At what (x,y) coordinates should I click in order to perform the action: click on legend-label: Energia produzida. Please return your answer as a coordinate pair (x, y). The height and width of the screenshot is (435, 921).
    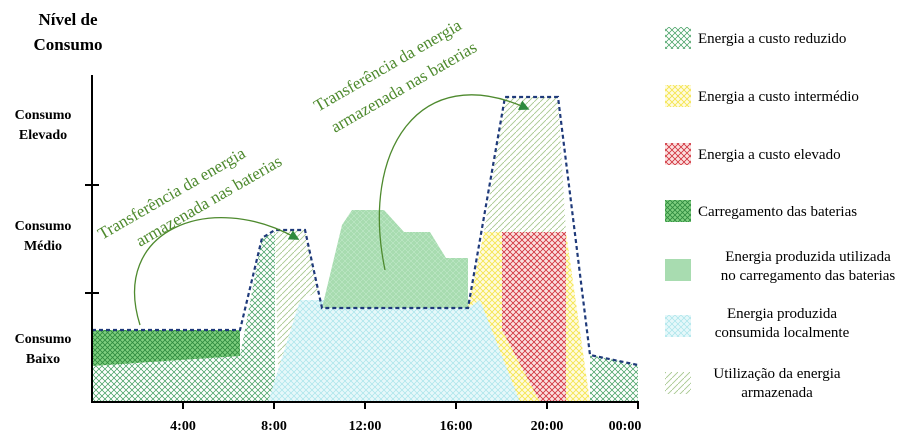
    Looking at the image, I should click on (782, 314).